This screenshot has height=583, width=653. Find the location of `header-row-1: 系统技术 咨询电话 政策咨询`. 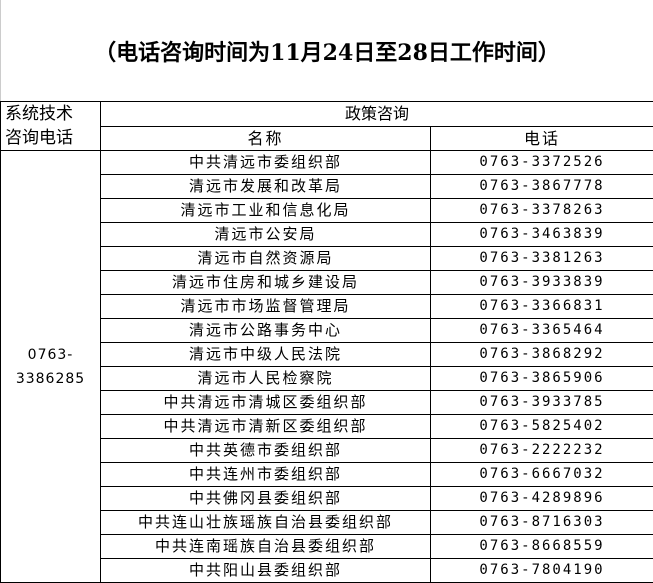

header-row-1: 系统技术 咨询电话 政策咨询 is located at coordinates (327, 114).